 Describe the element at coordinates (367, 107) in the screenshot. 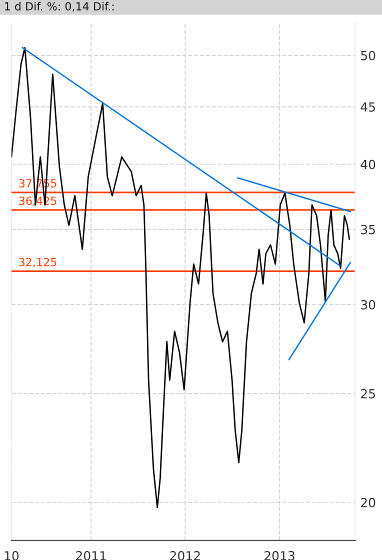

I see `y-tick-label: 45` at that location.